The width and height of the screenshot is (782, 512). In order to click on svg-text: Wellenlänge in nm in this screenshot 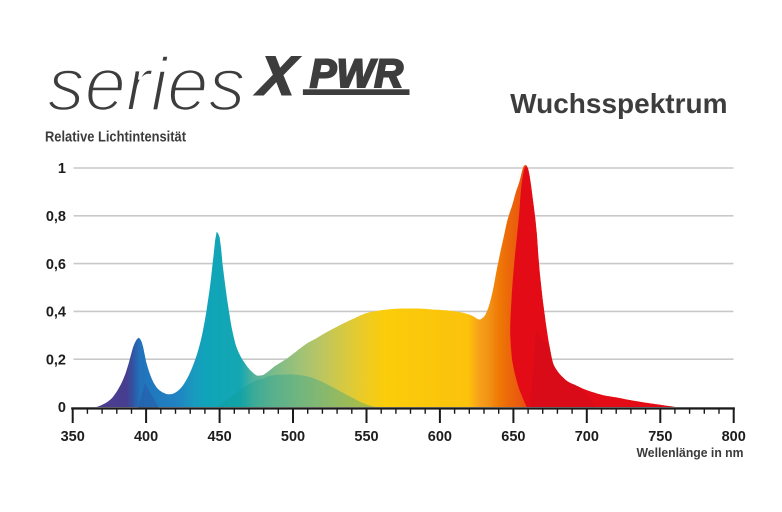, I will do `click(690, 453)`.